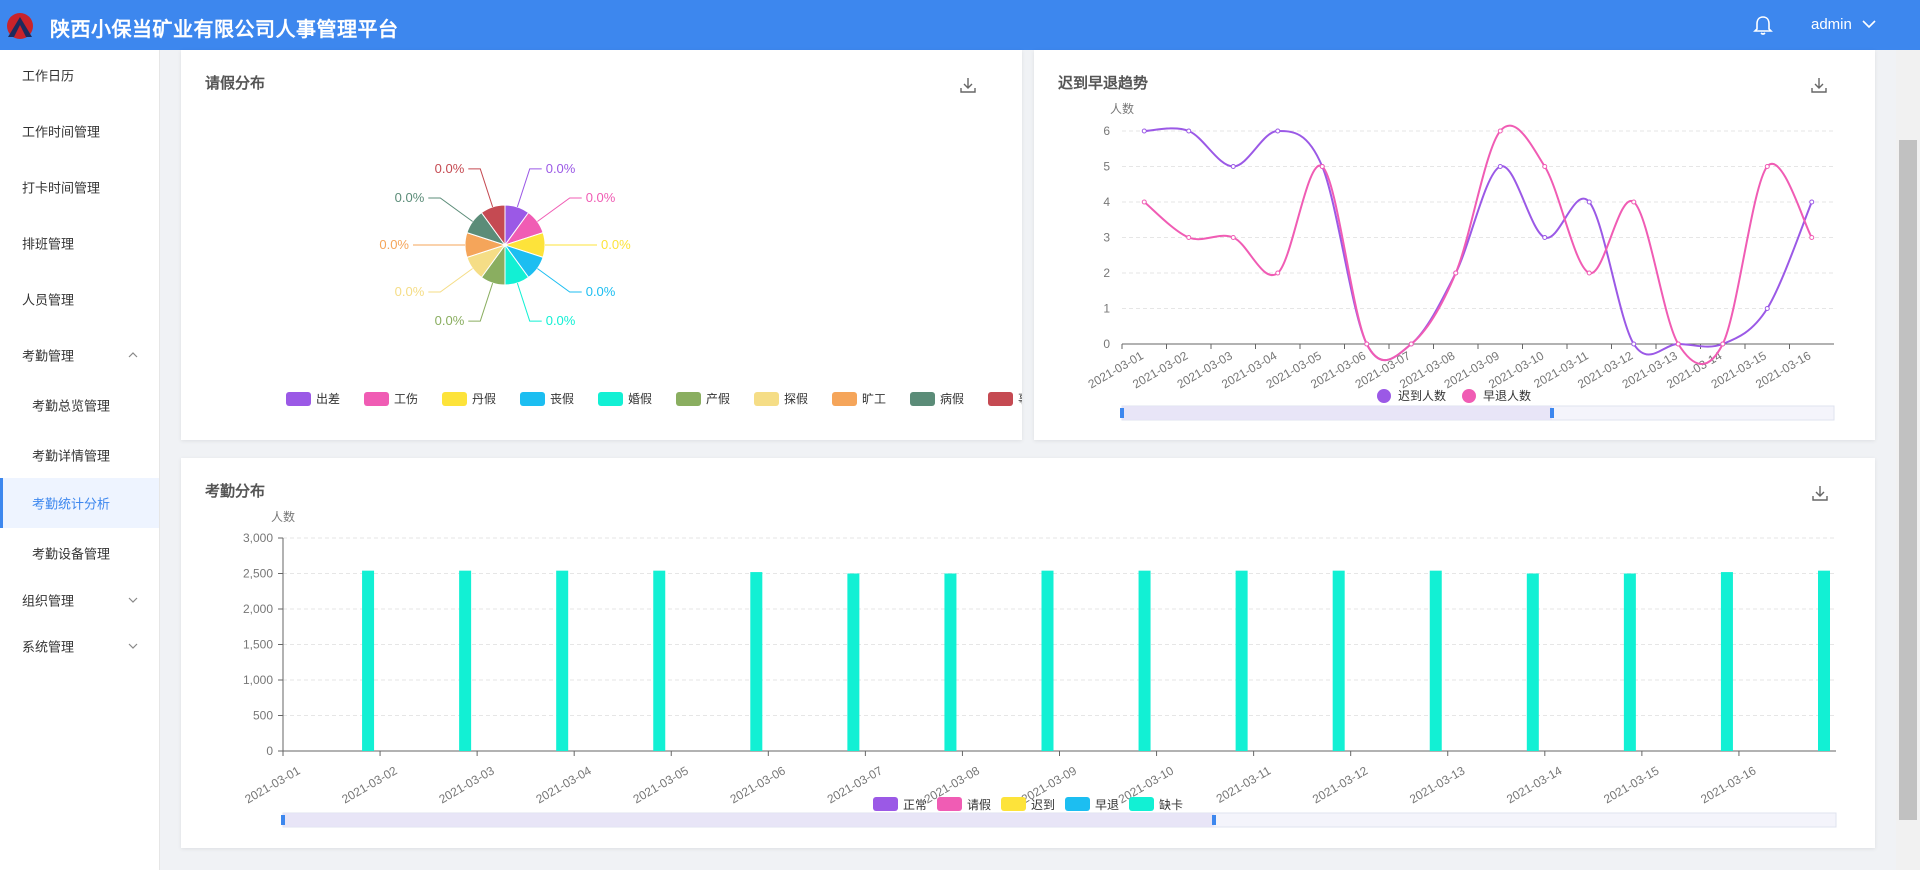 The height and width of the screenshot is (870, 1920). I want to click on sidebar-item-scheduling: 排班管理, so click(79, 243).